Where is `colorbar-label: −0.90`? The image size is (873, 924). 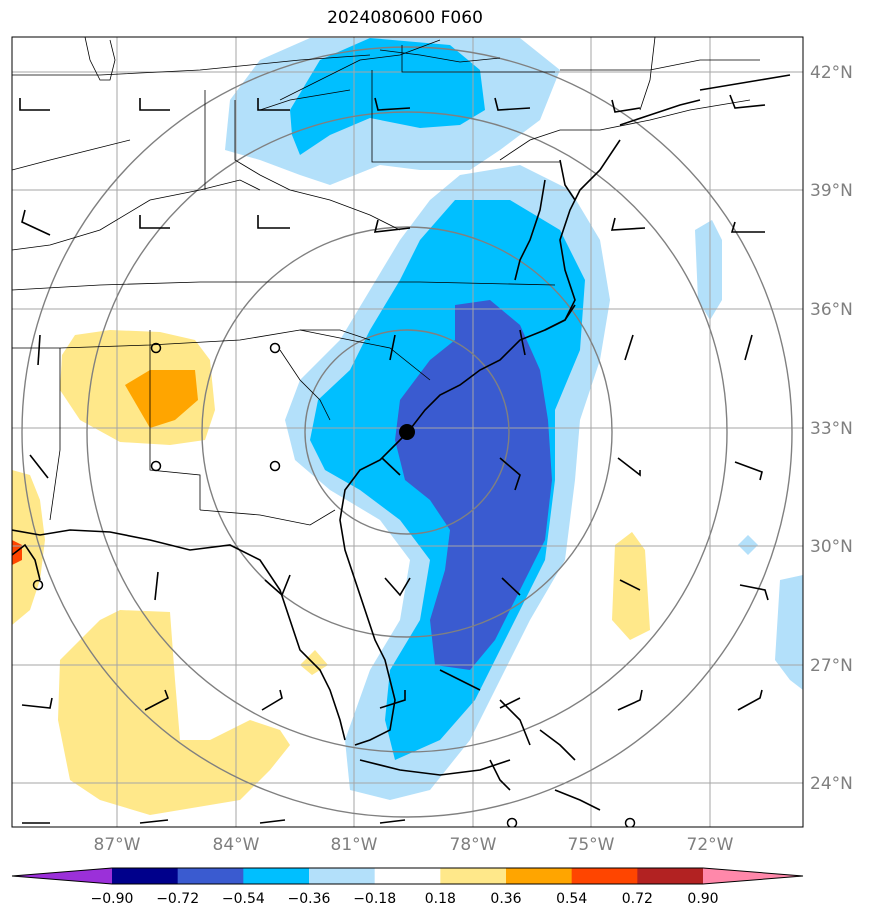 colorbar-label: −0.90 is located at coordinates (112, 899).